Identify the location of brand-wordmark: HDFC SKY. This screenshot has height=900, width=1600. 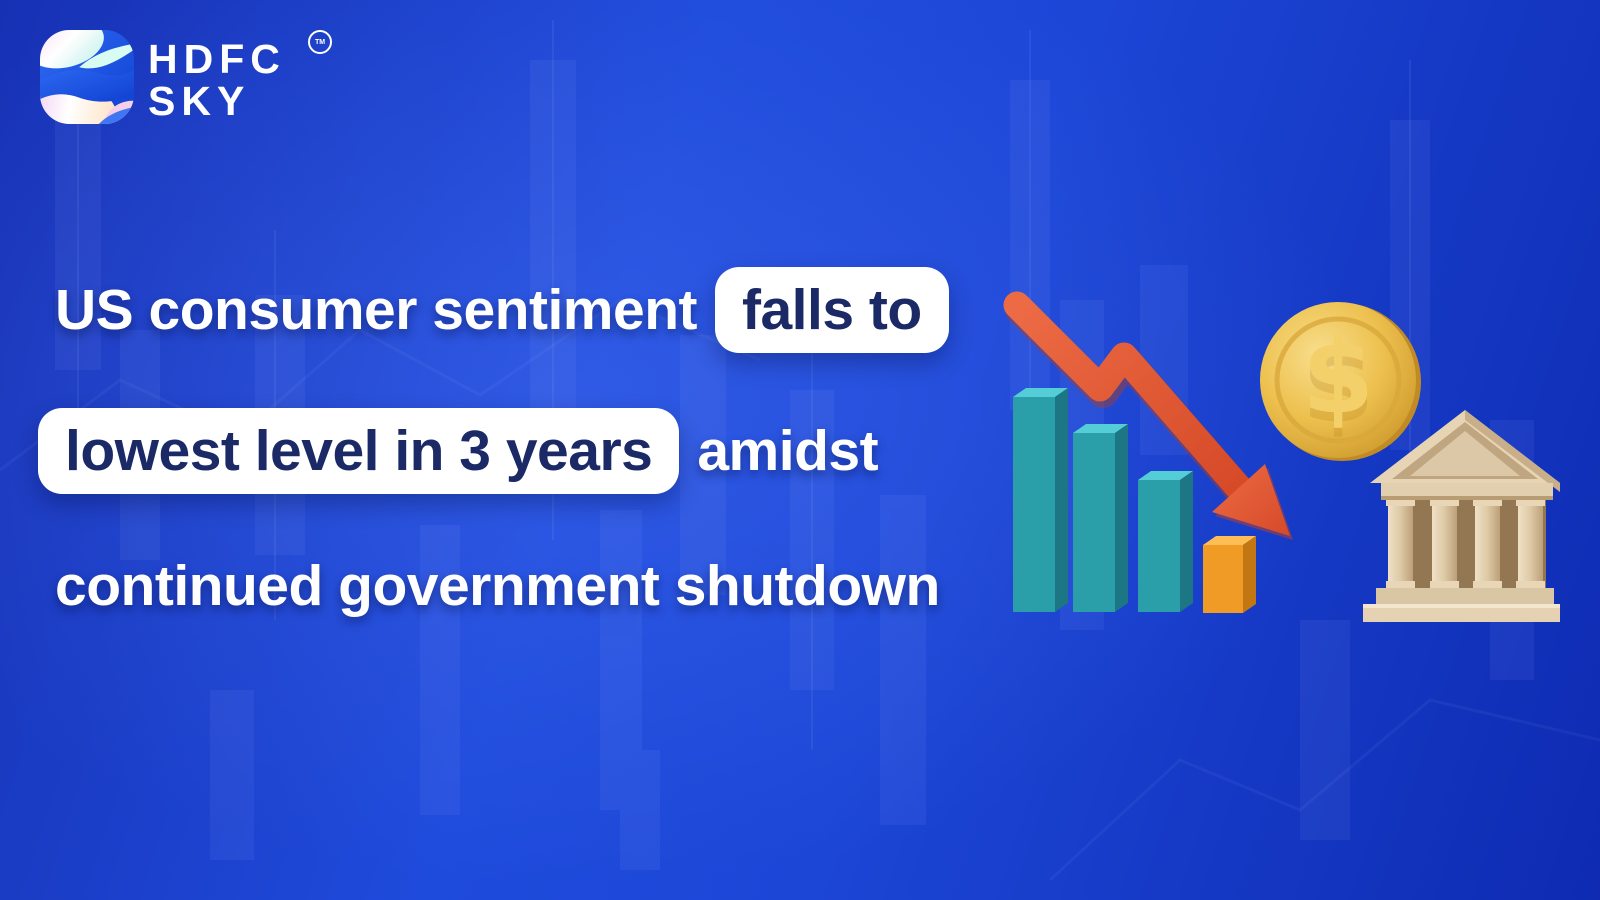
(217, 80).